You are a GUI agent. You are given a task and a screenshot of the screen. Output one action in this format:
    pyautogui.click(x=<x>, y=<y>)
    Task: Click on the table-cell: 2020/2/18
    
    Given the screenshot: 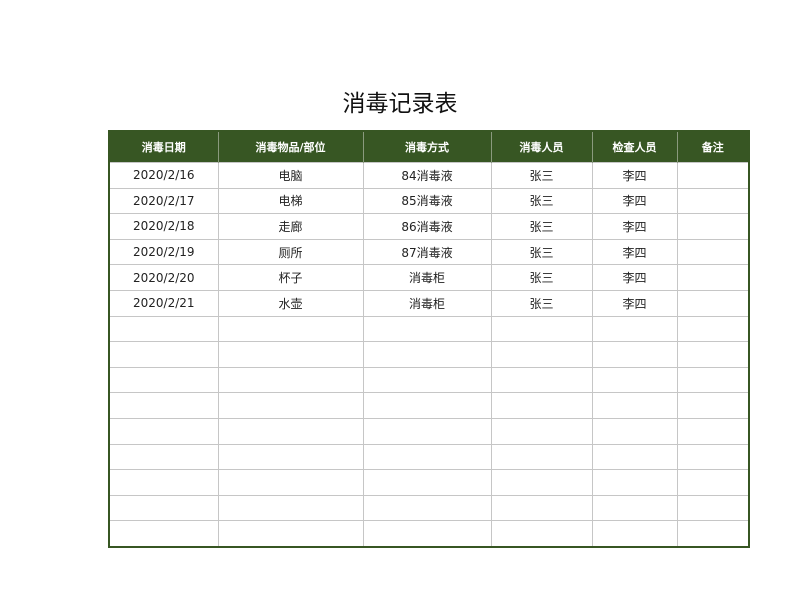 What is the action you would take?
    pyautogui.click(x=164, y=226)
    